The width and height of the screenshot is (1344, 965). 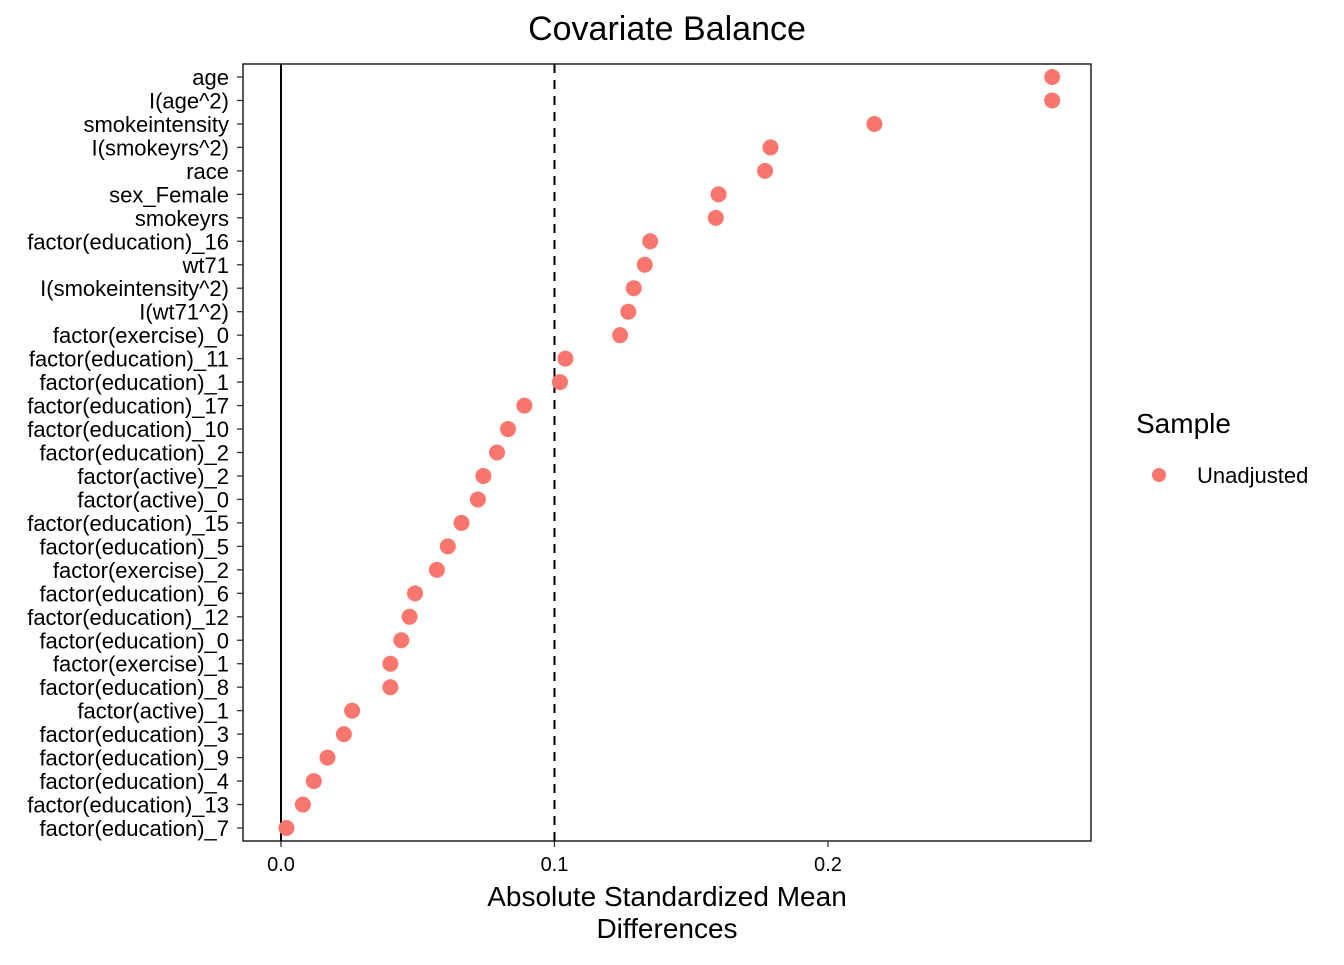 What do you see at coordinates (156, 124) in the screenshot?
I see `y-tick-label: smokeintensity` at bounding box center [156, 124].